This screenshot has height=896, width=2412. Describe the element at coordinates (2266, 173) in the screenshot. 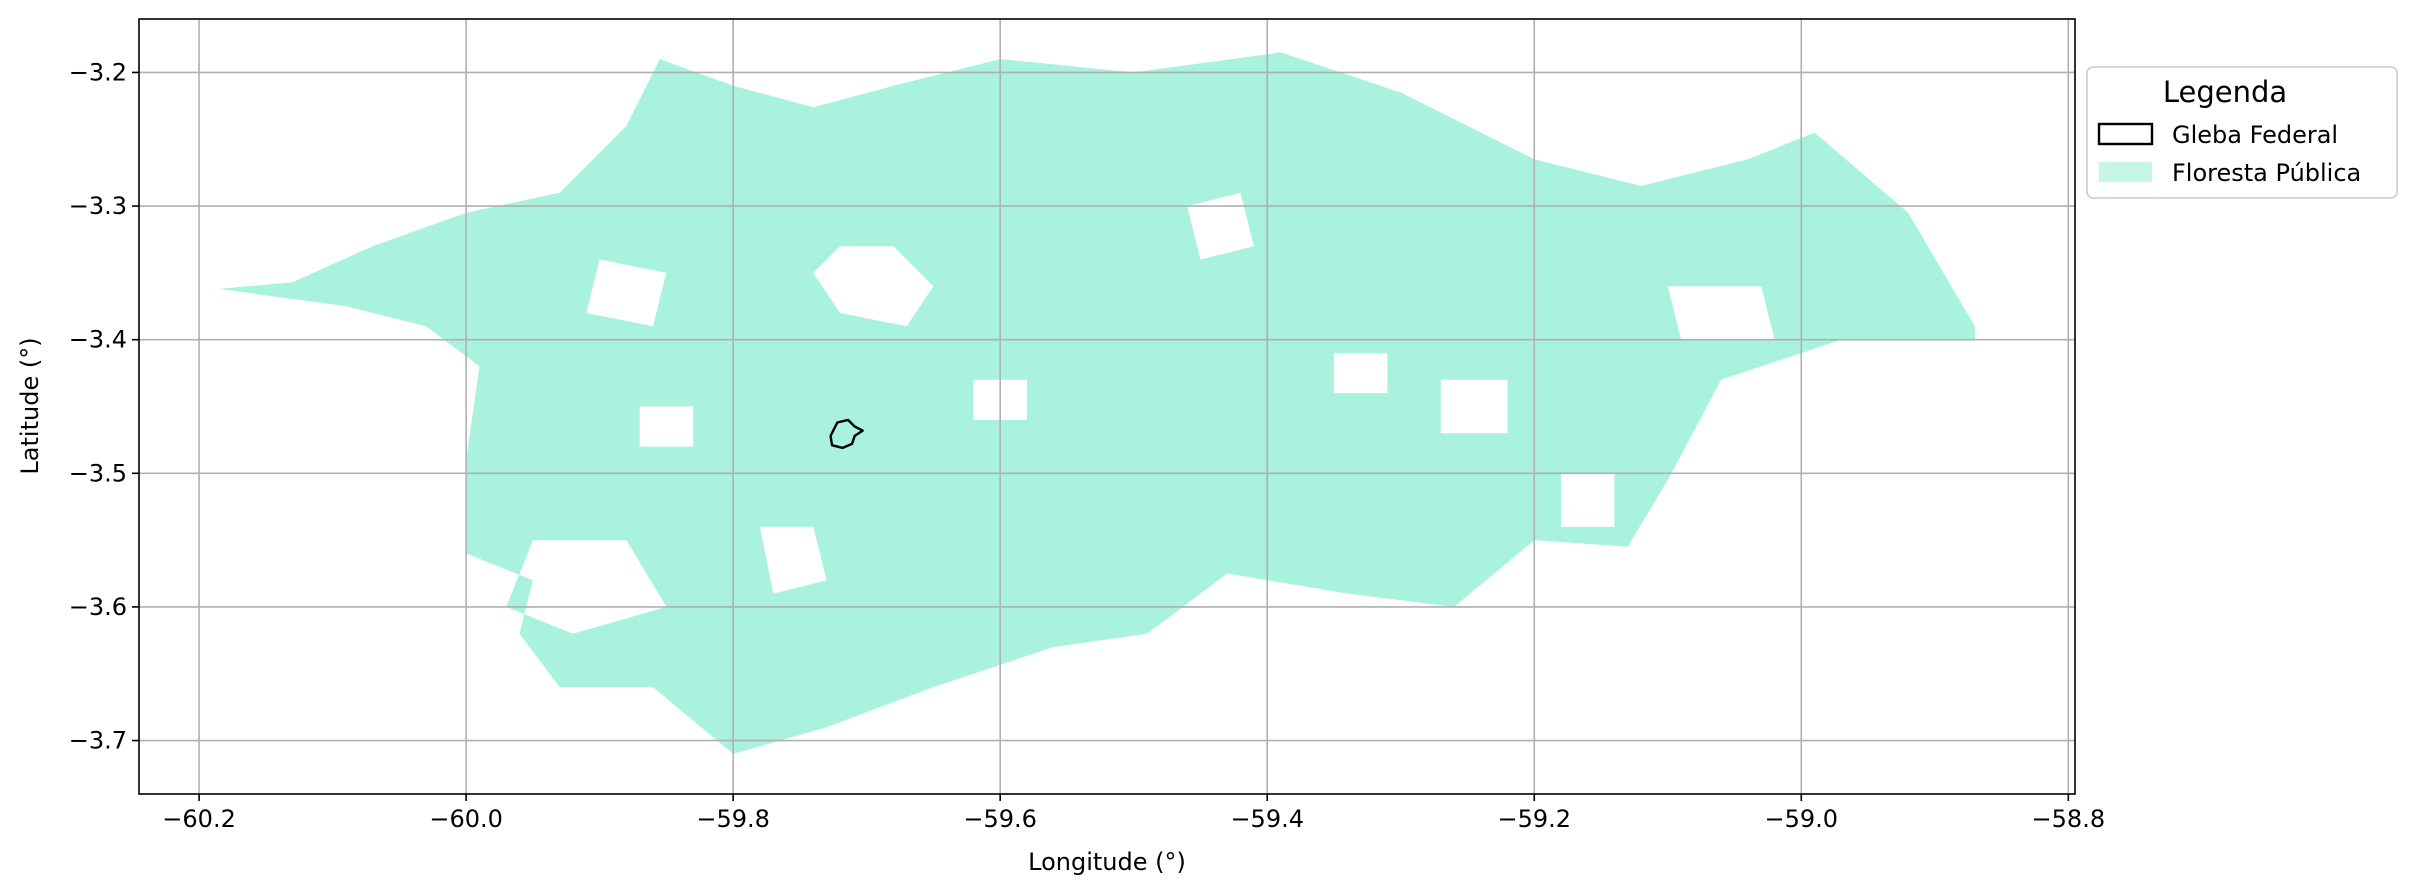

I see `legend-label-floresta-publica: Floresta Pública` at that location.